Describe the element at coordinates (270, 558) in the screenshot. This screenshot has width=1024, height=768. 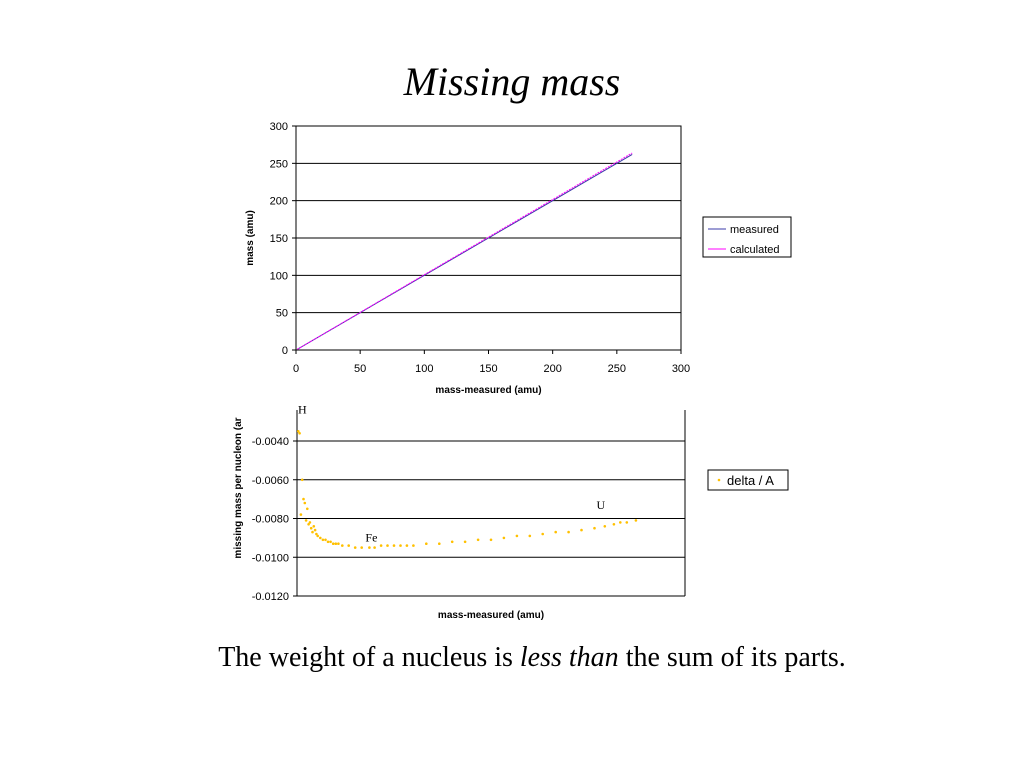
I see `y-tick-label: -0.0100` at that location.